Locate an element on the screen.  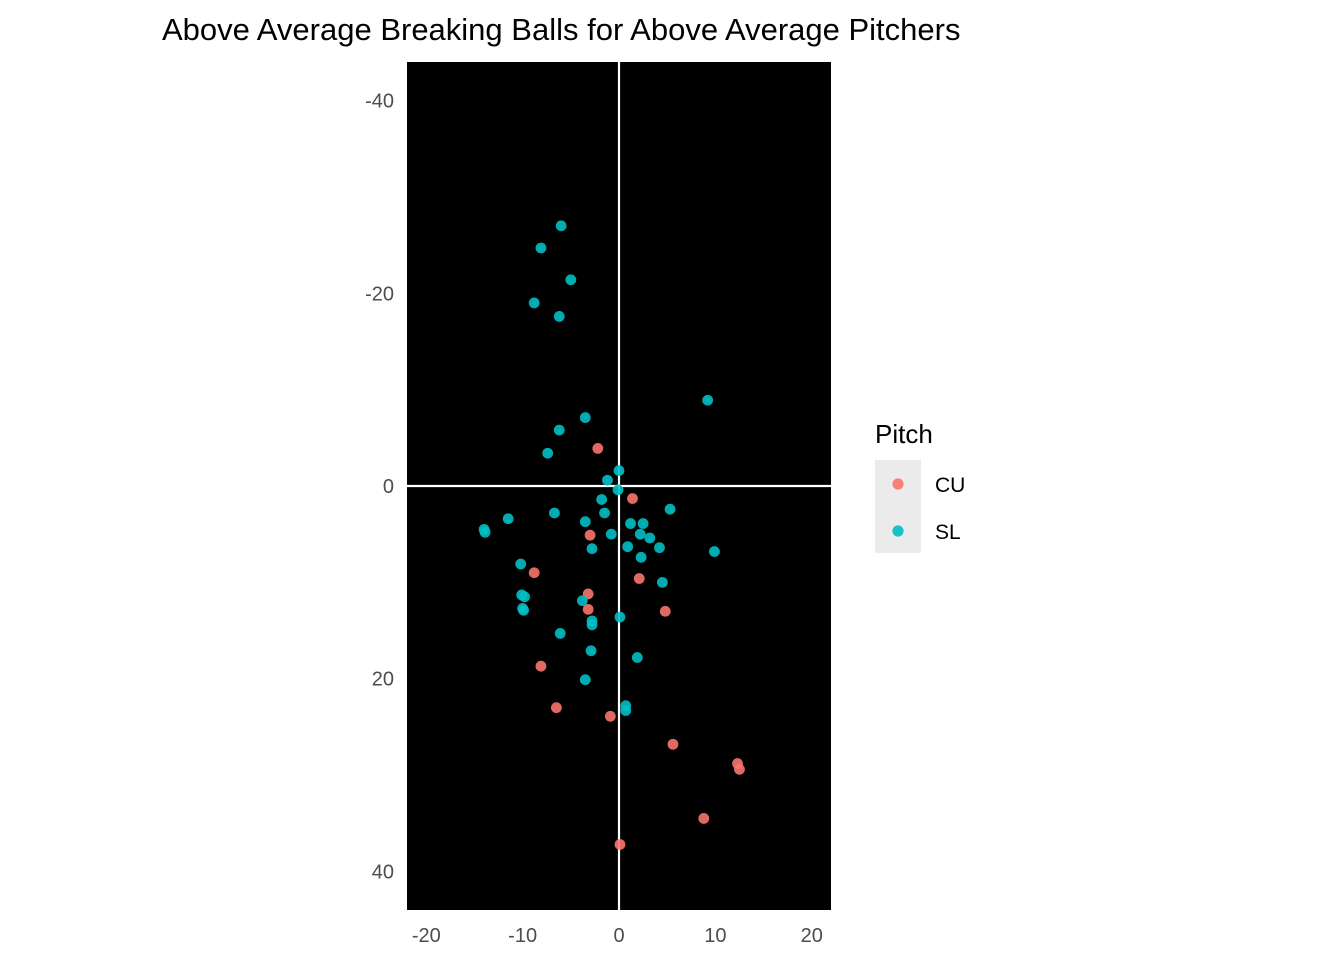
y-tick-label: 0 is located at coordinates (388, 487).